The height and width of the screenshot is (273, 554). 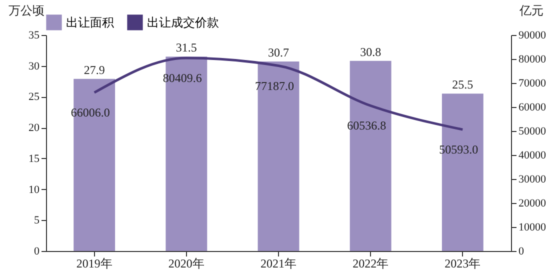 I want to click on y2-tick-label: 90000, so click(x=532, y=36).